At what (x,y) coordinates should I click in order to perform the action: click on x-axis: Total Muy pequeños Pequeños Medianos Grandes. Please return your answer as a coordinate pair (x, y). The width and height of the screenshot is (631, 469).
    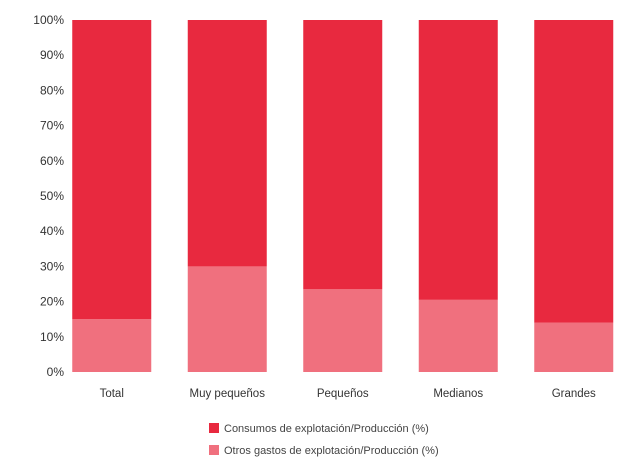
    Looking at the image, I should click on (348, 394).